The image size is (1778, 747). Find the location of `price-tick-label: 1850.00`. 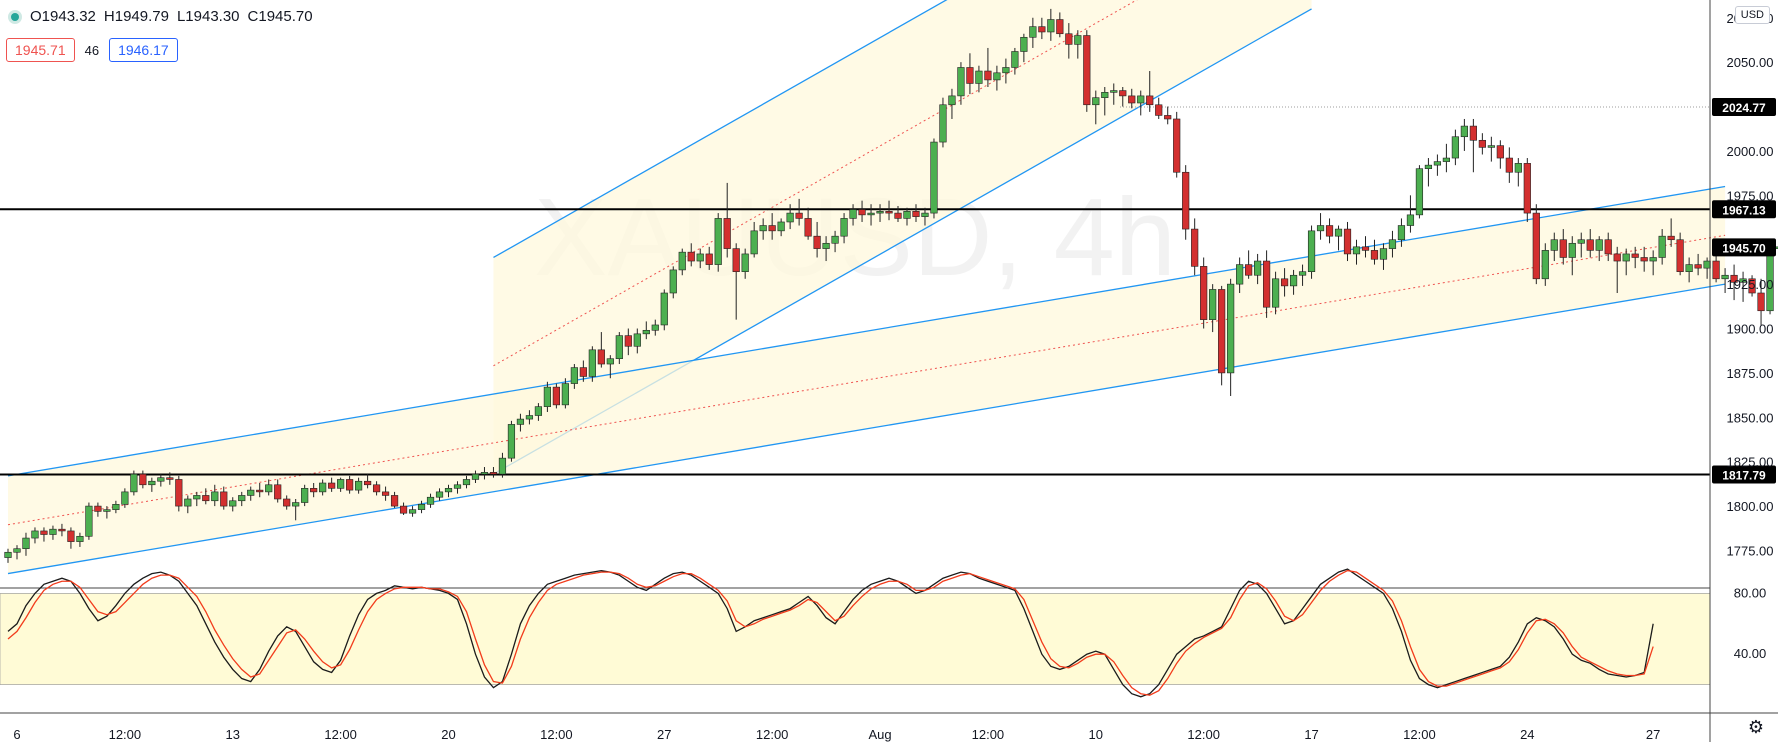

price-tick-label: 1850.00 is located at coordinates (1750, 417).